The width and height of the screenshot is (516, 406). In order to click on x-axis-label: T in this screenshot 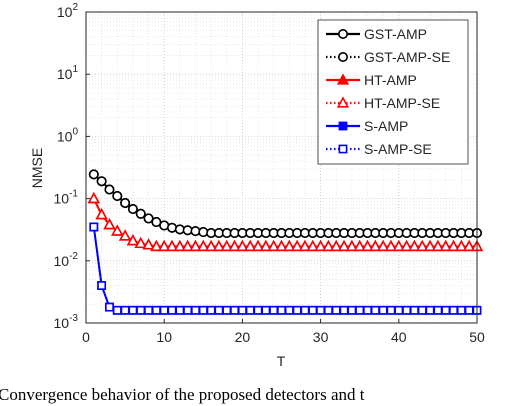, I will do `click(281, 361)`.